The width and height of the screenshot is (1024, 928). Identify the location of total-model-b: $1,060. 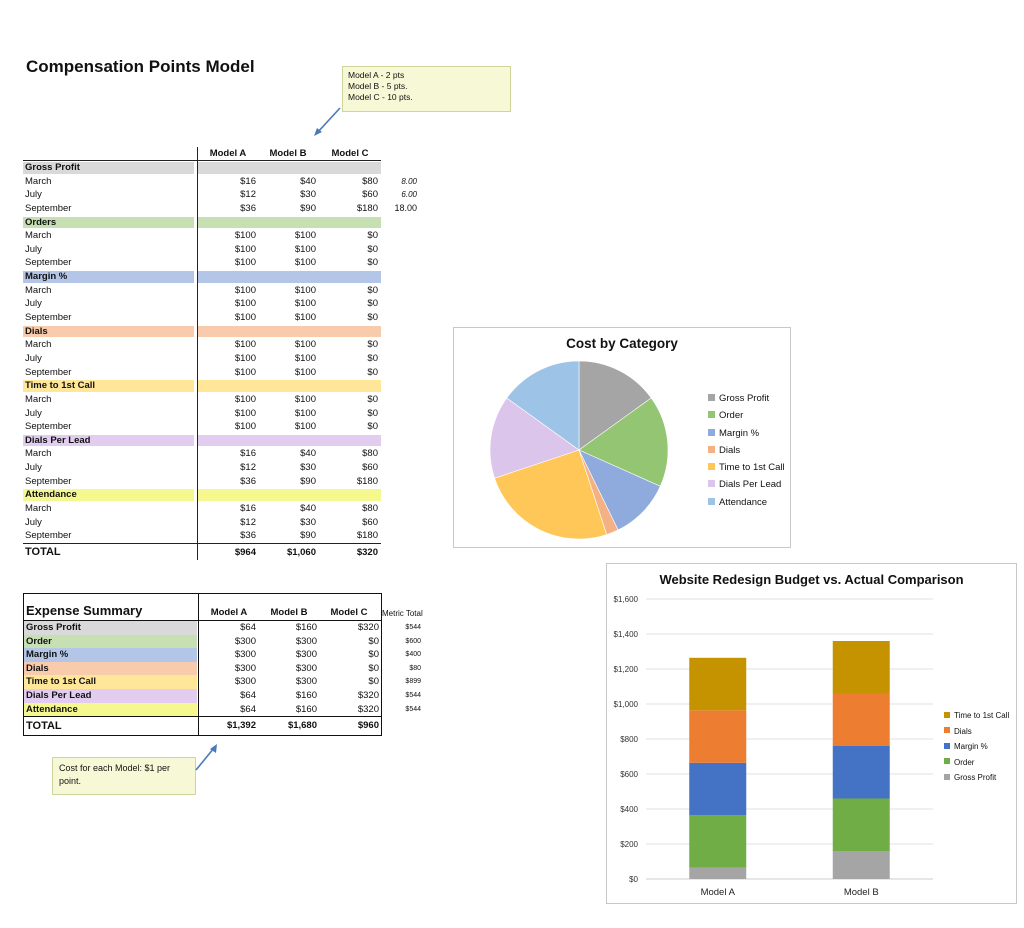
(301, 552).